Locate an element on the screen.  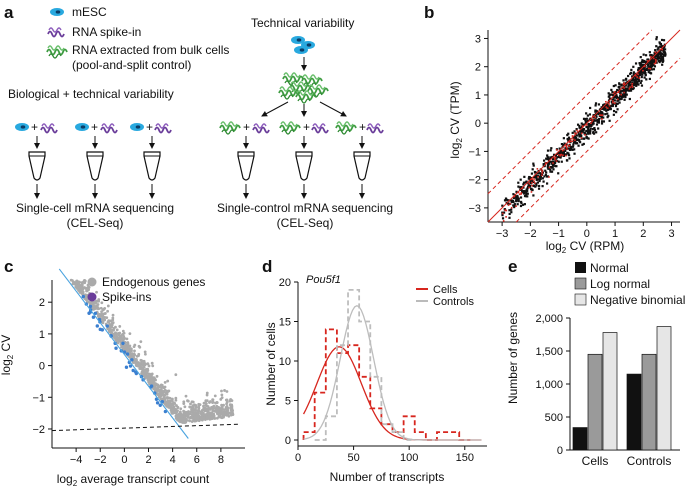
c-x-tick-label: 6 is located at coordinates (197, 460).